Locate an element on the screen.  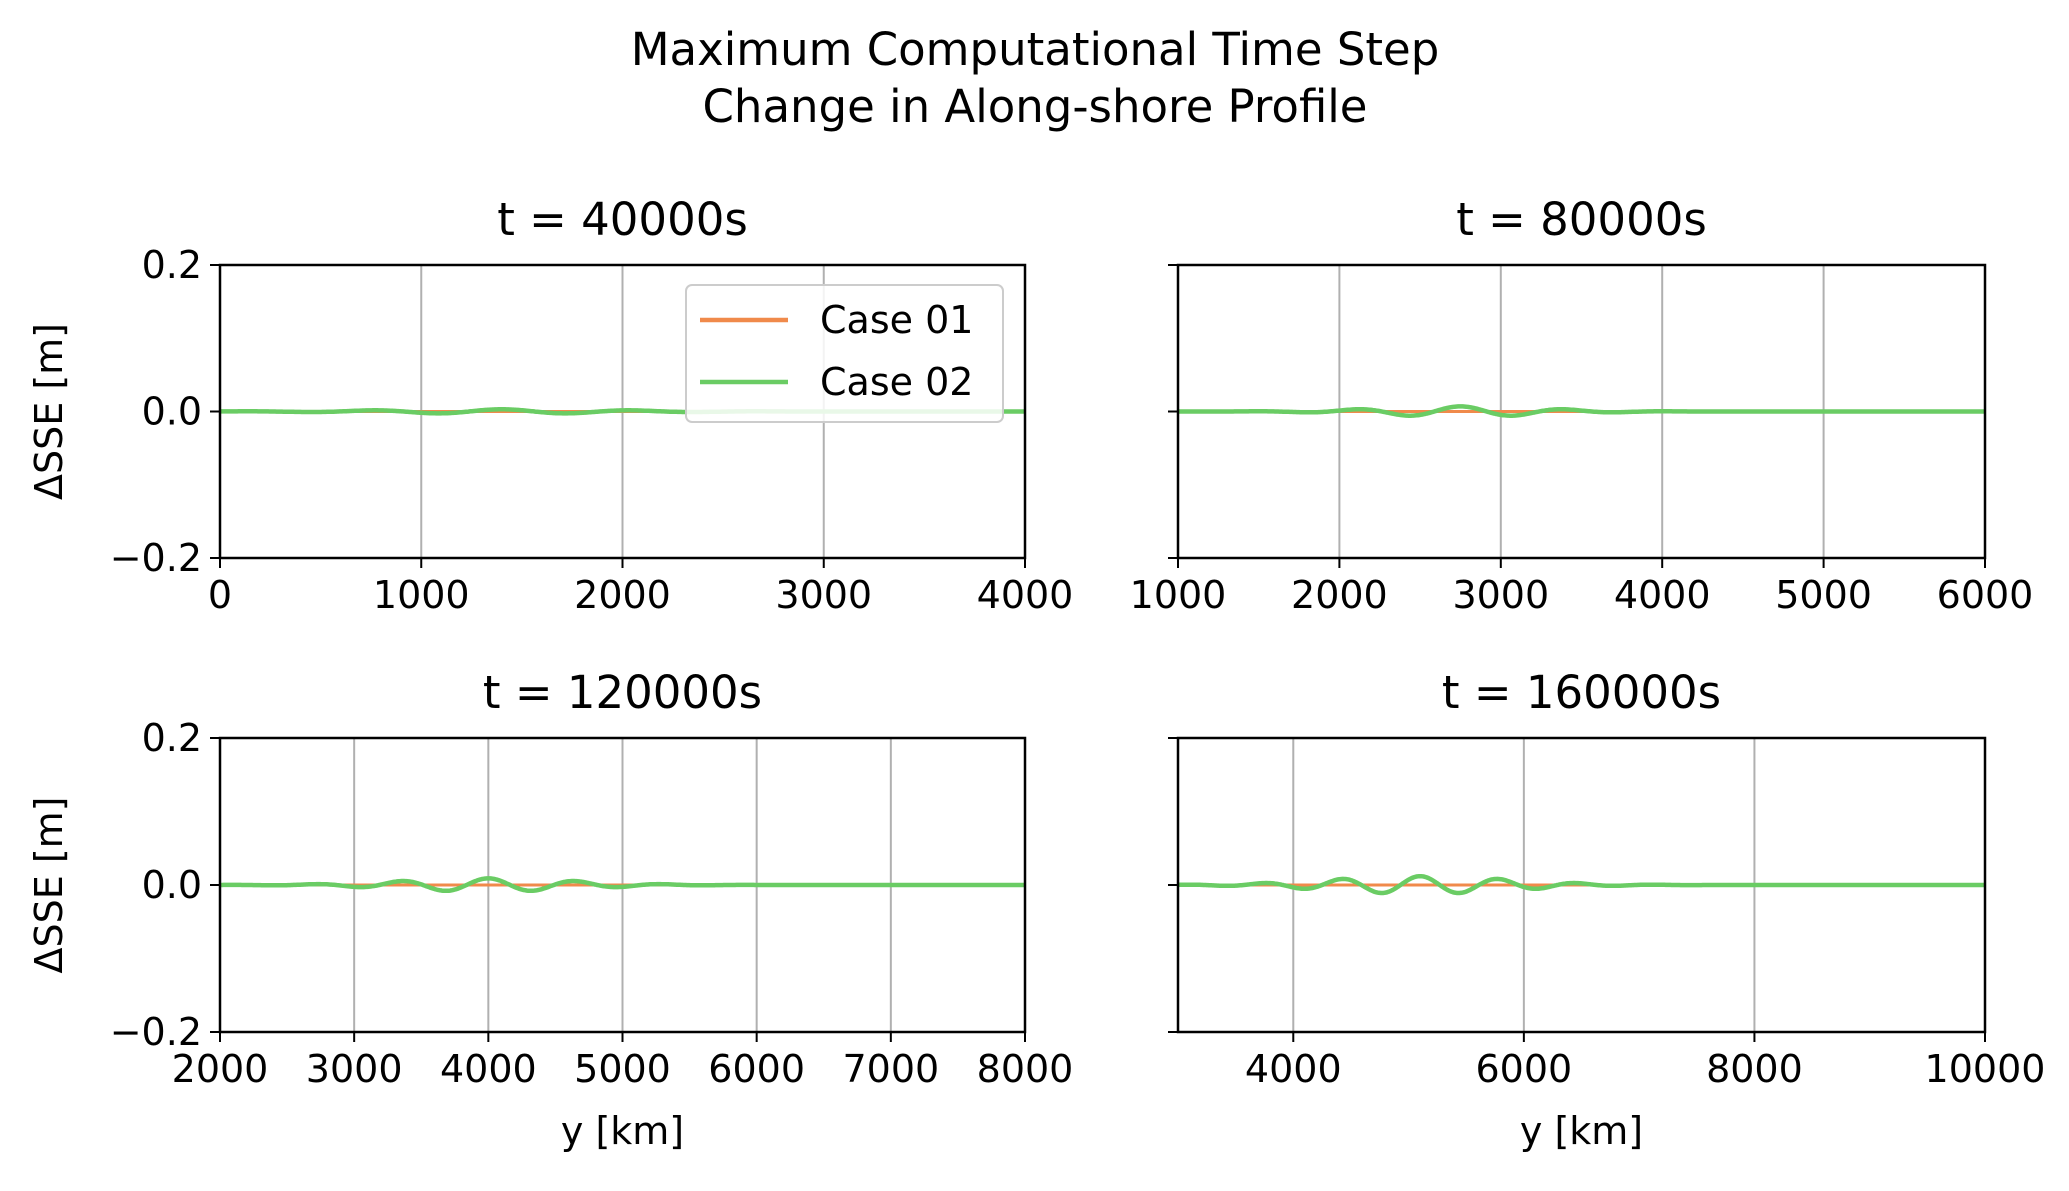
legend-label: Case 02 is located at coordinates (896, 382).